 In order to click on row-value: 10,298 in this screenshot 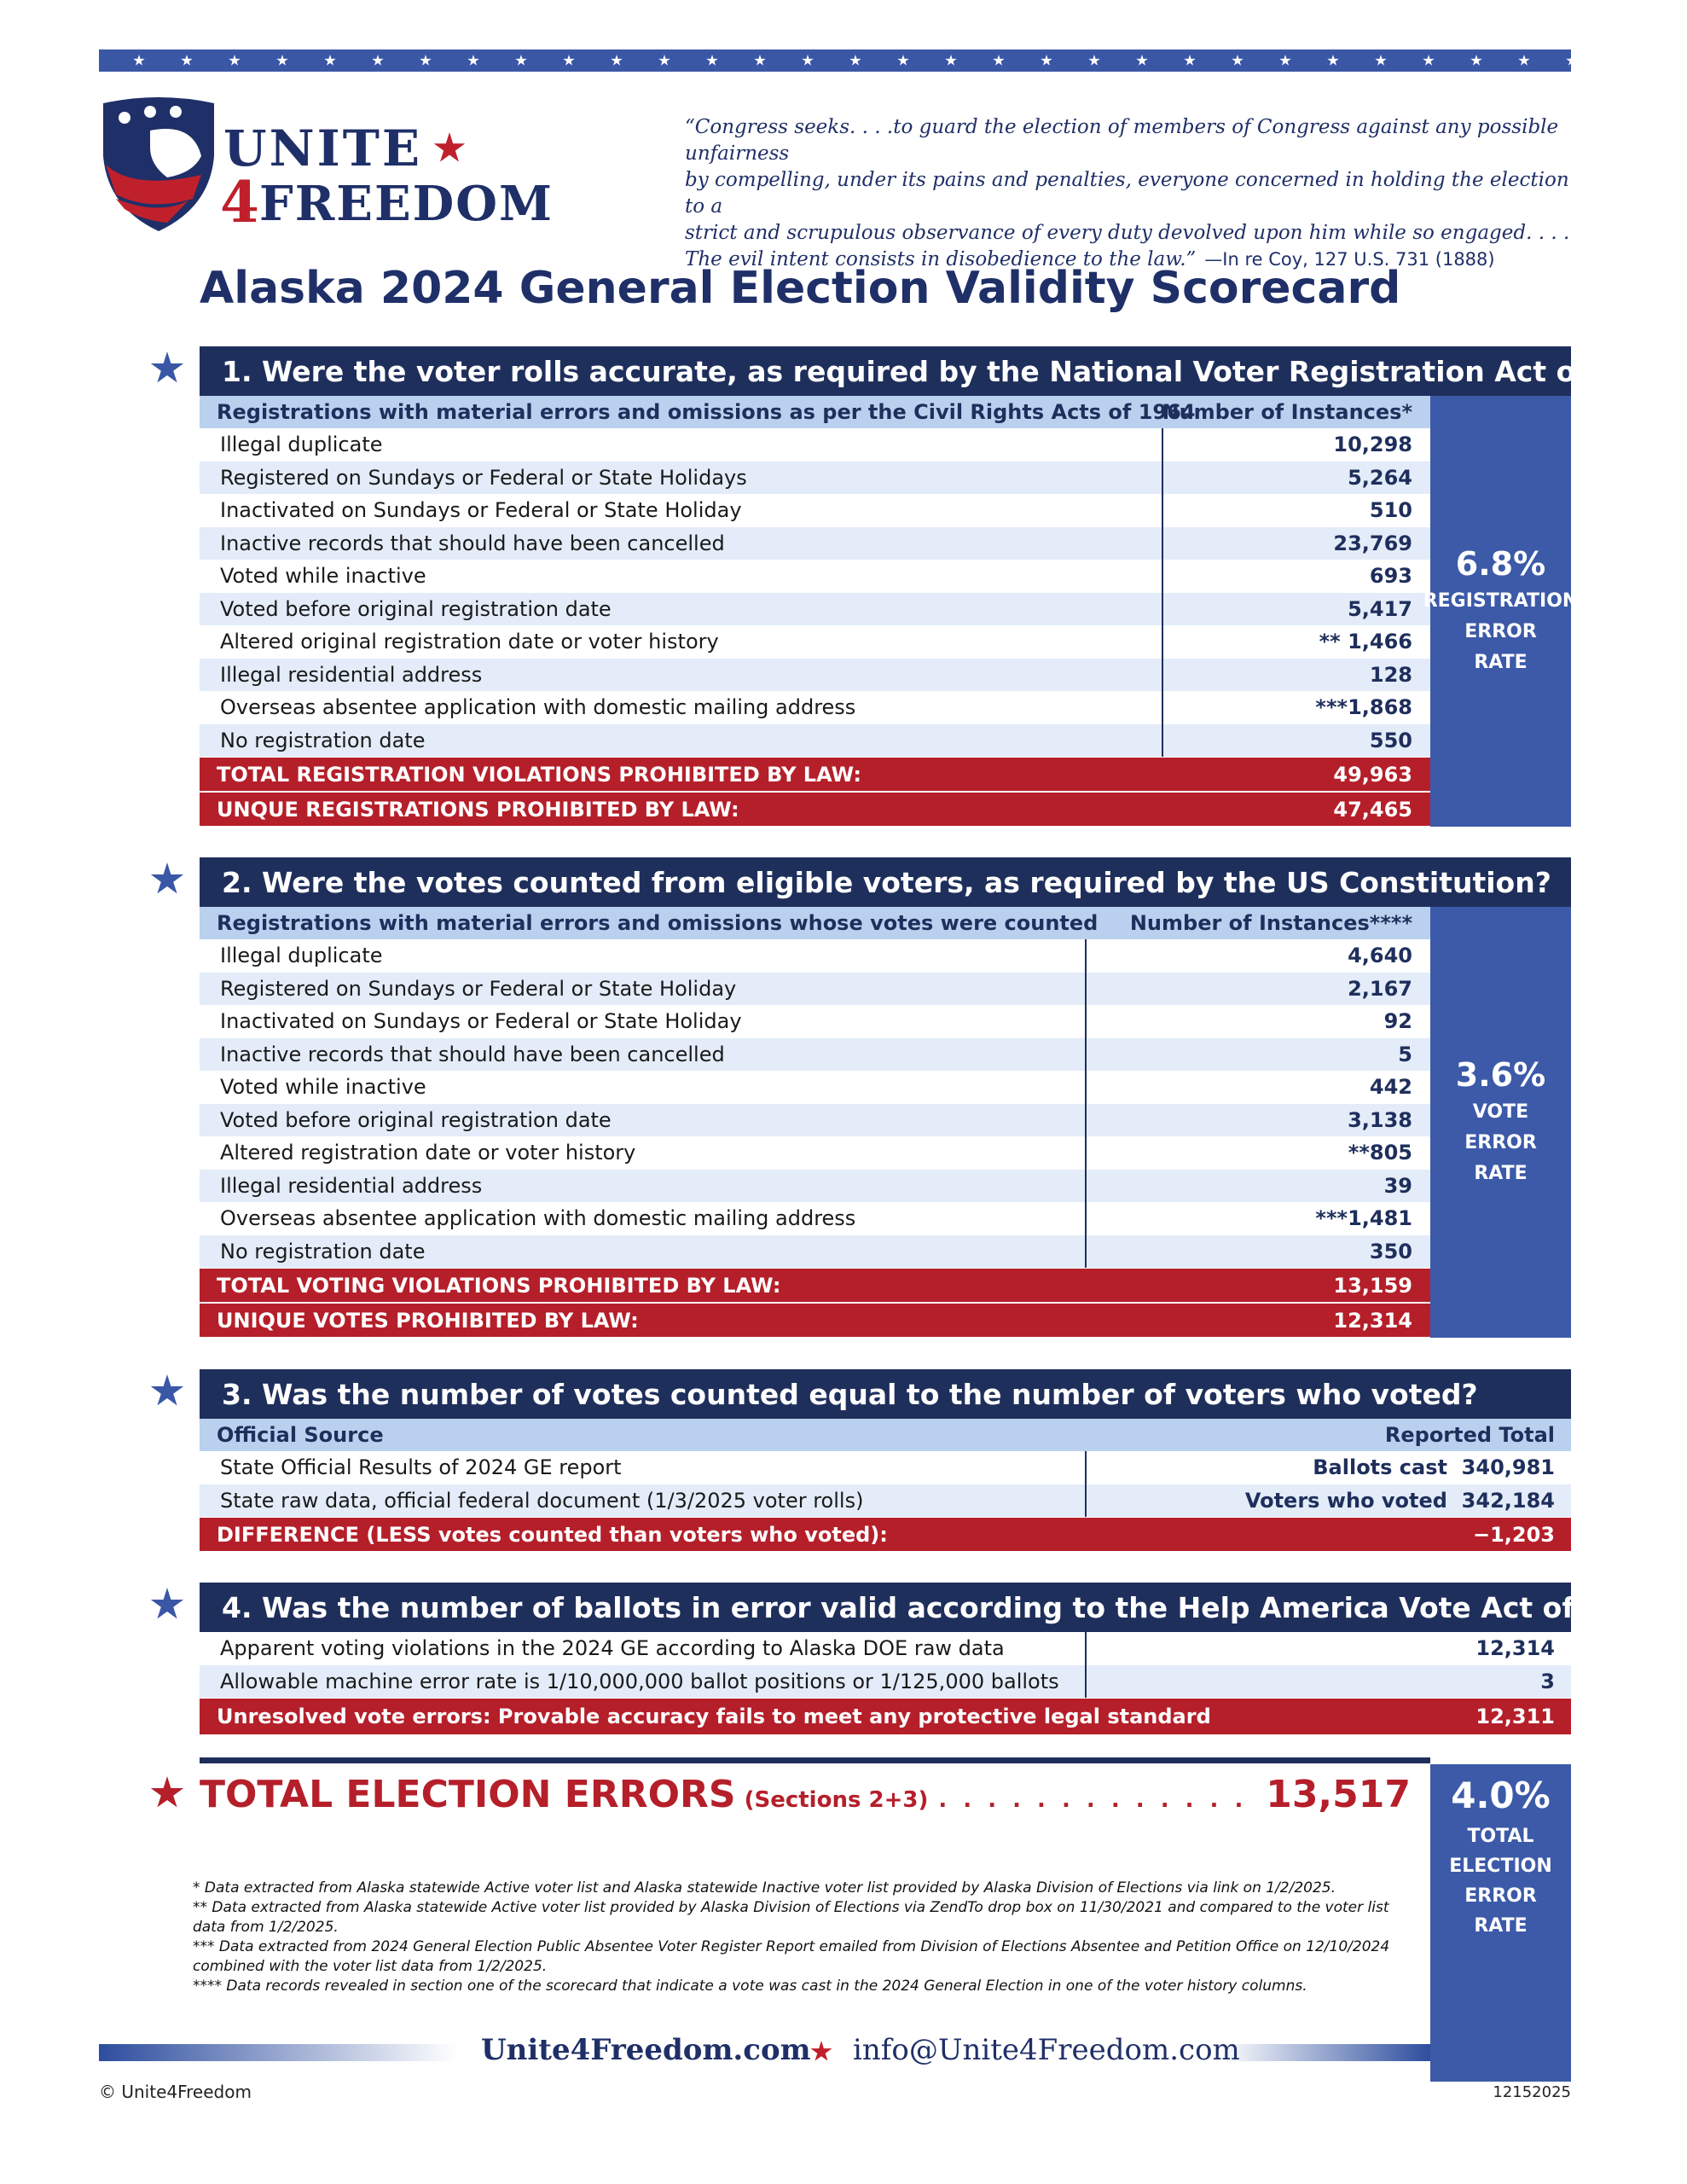, I will do `click(1372, 445)`.